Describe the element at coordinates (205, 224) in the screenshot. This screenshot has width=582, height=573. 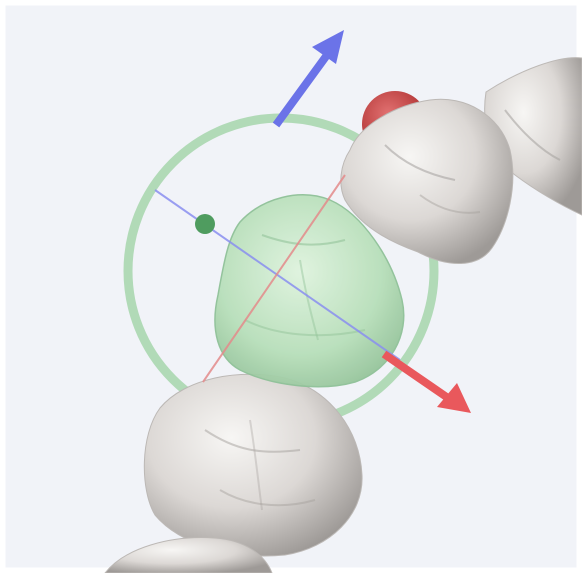
I see `rotation-handle-icon` at that location.